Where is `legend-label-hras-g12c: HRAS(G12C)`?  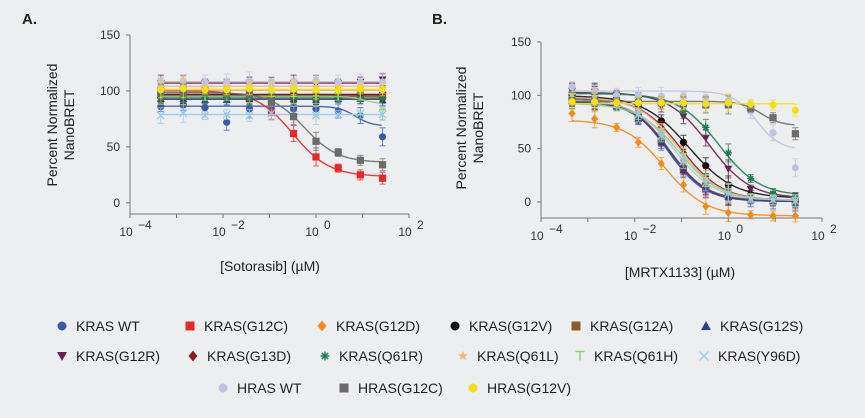 legend-label-hras-g12c: HRAS(G12C) is located at coordinates (400, 388).